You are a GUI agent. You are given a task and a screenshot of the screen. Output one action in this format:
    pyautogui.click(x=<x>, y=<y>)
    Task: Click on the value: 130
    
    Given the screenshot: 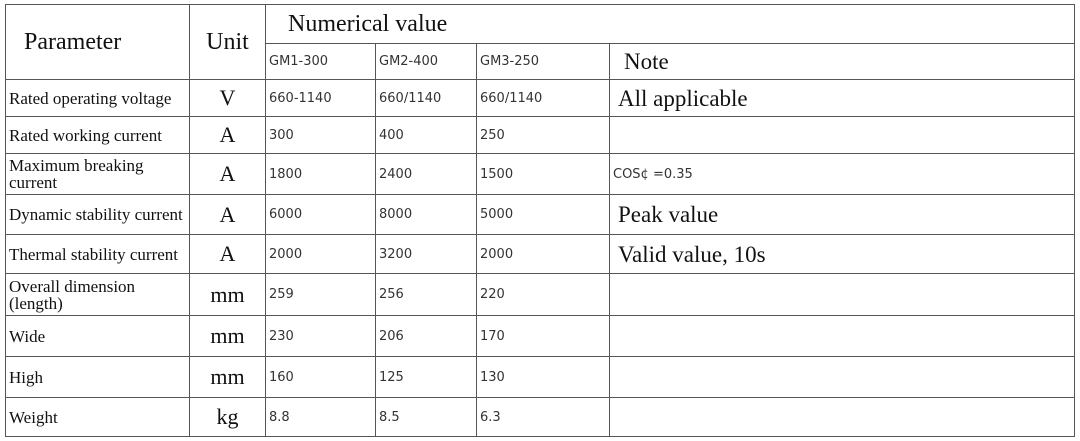 What is the action you would take?
    pyautogui.click(x=543, y=377)
    